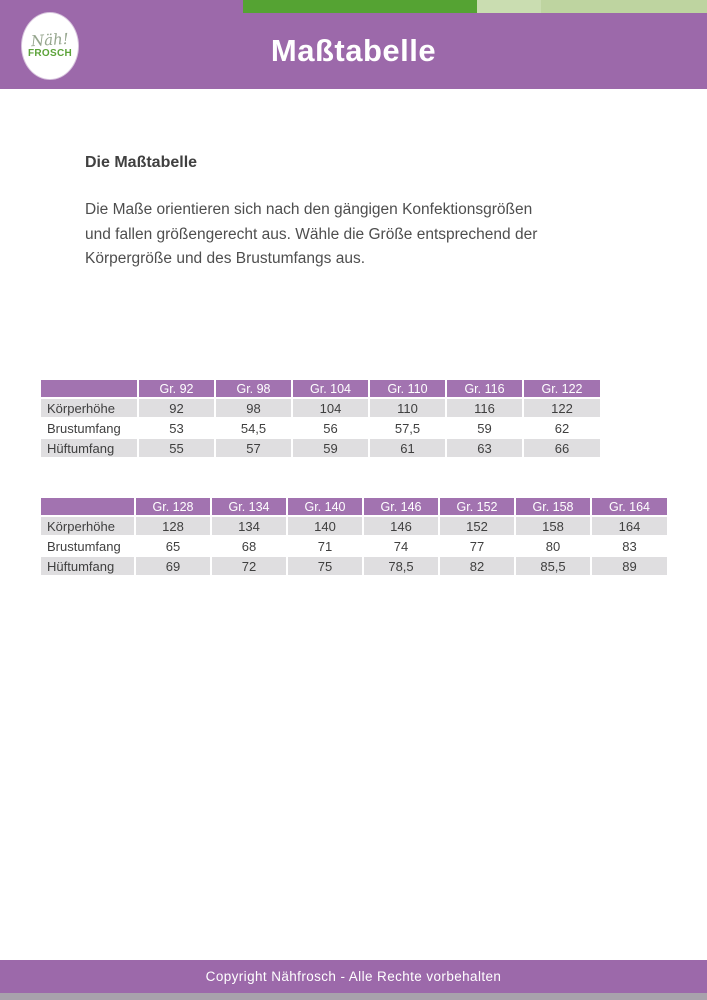 The width and height of the screenshot is (707, 1000). What do you see at coordinates (331, 408) in the screenshot?
I see `measurement-value: 104` at bounding box center [331, 408].